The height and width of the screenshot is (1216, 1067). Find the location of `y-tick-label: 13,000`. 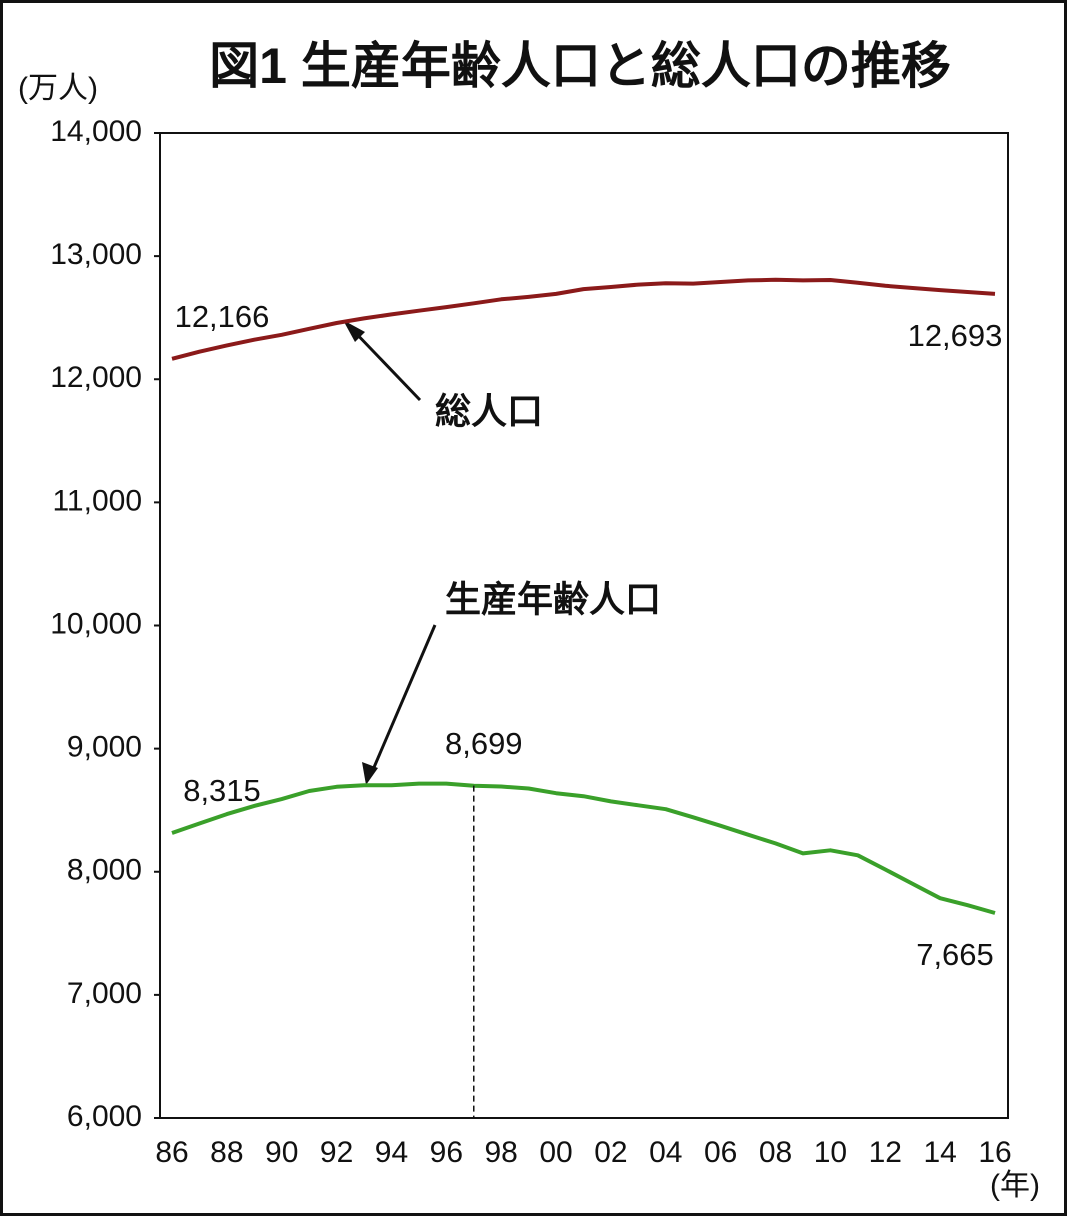

y-tick-label: 13,000 is located at coordinates (96, 254).